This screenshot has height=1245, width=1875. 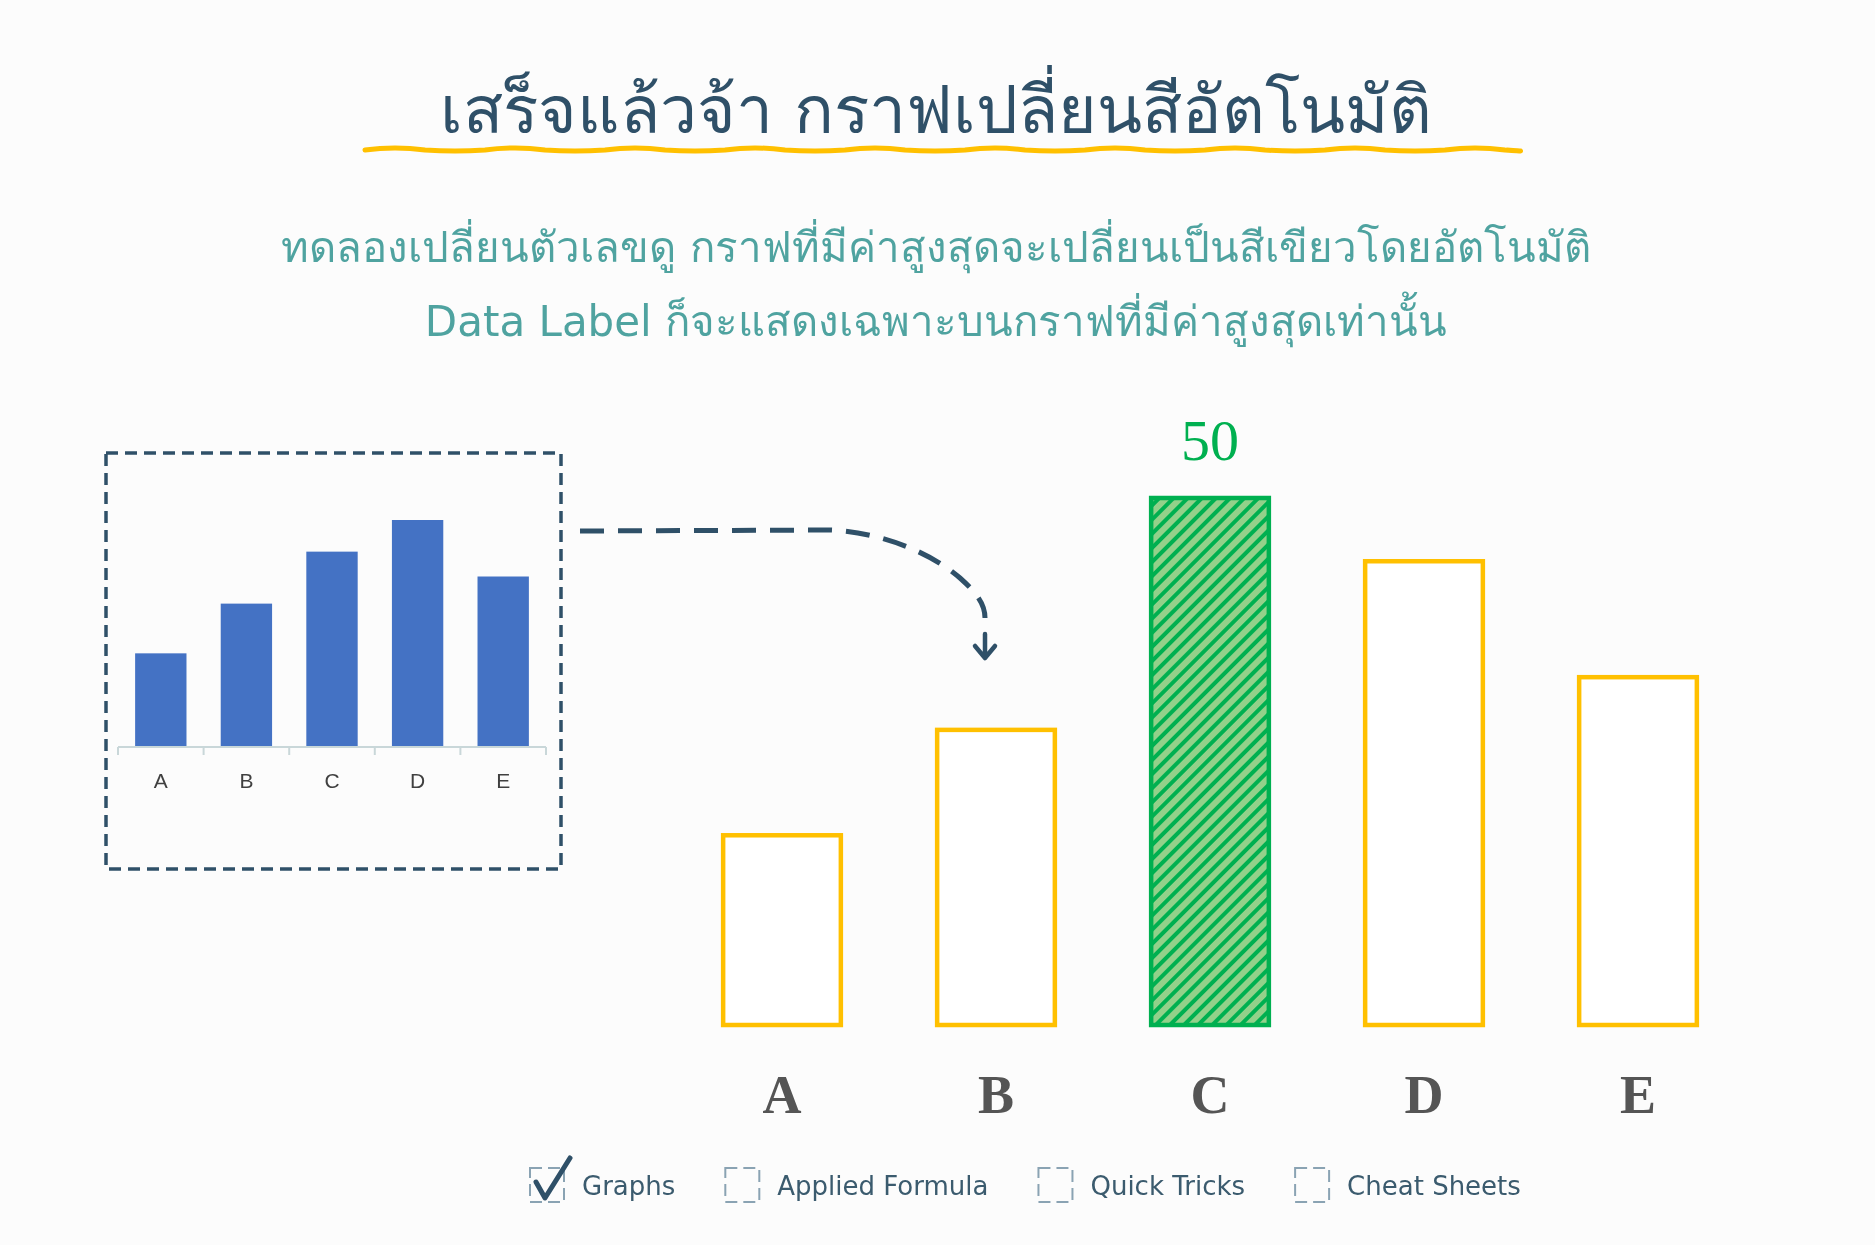 What do you see at coordinates (1168, 1186) in the screenshot?
I see `text: Quick Tricks` at bounding box center [1168, 1186].